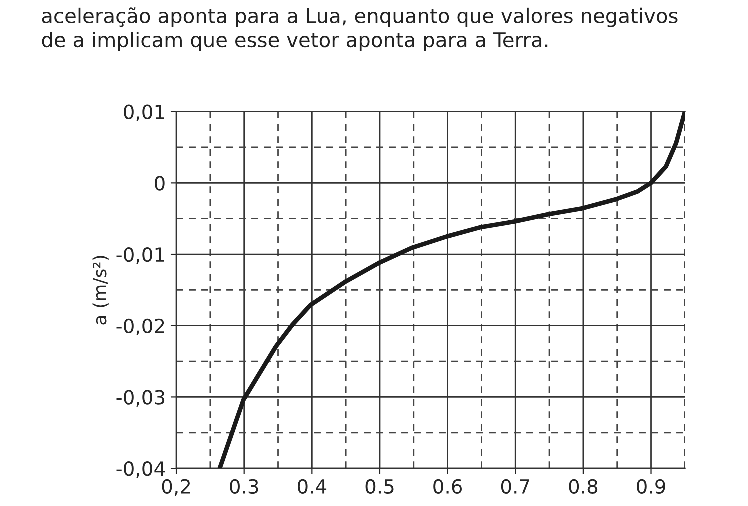  What do you see at coordinates (380, 486) in the screenshot?
I see `x-tick-label: 0.5` at bounding box center [380, 486].